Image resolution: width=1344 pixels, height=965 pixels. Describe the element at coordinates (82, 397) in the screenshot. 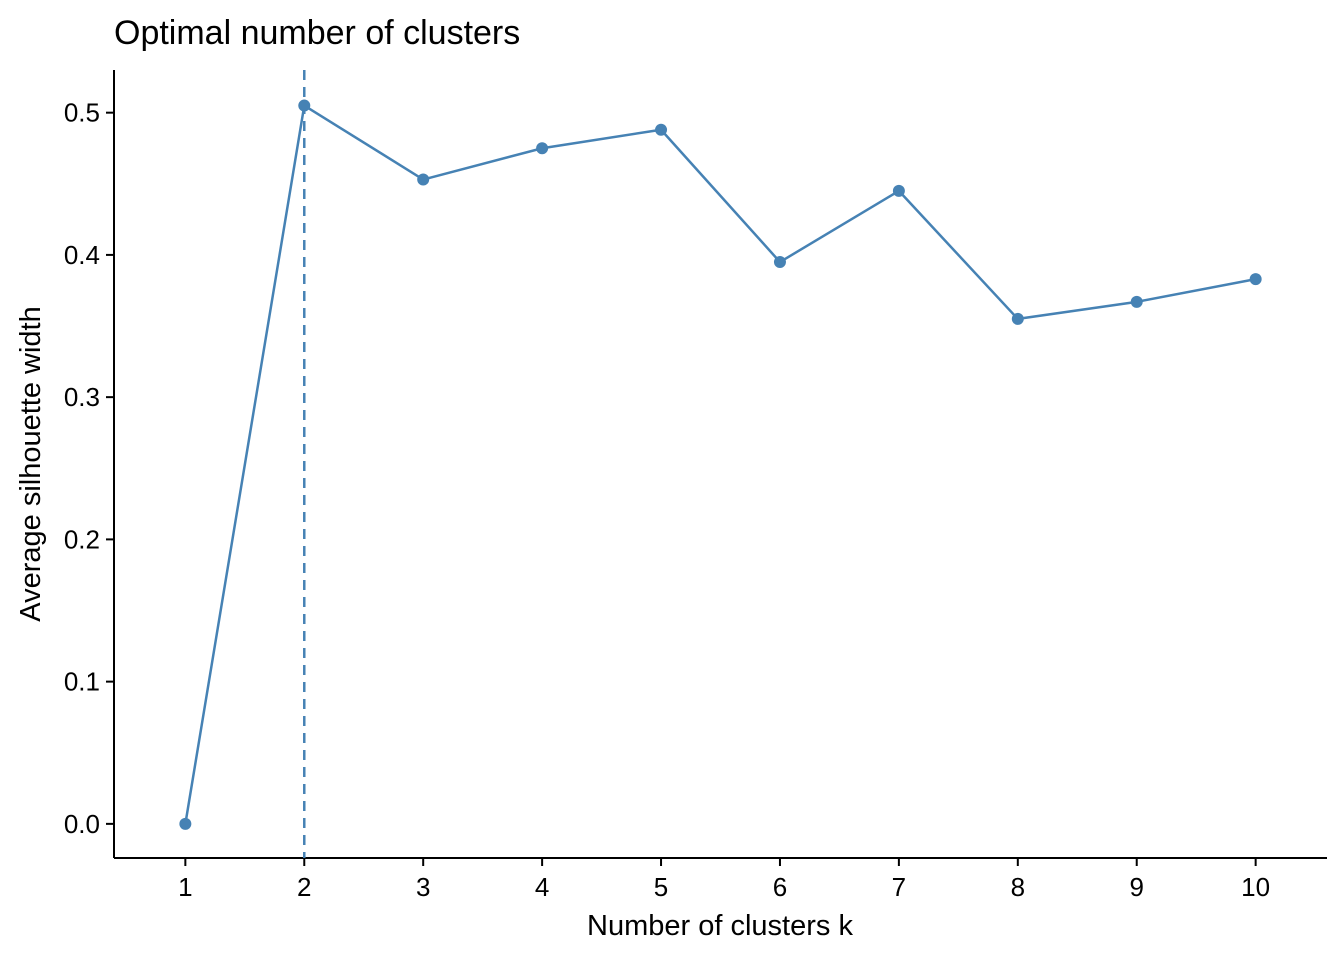

I see `y-tick-label: 0.3` at that location.